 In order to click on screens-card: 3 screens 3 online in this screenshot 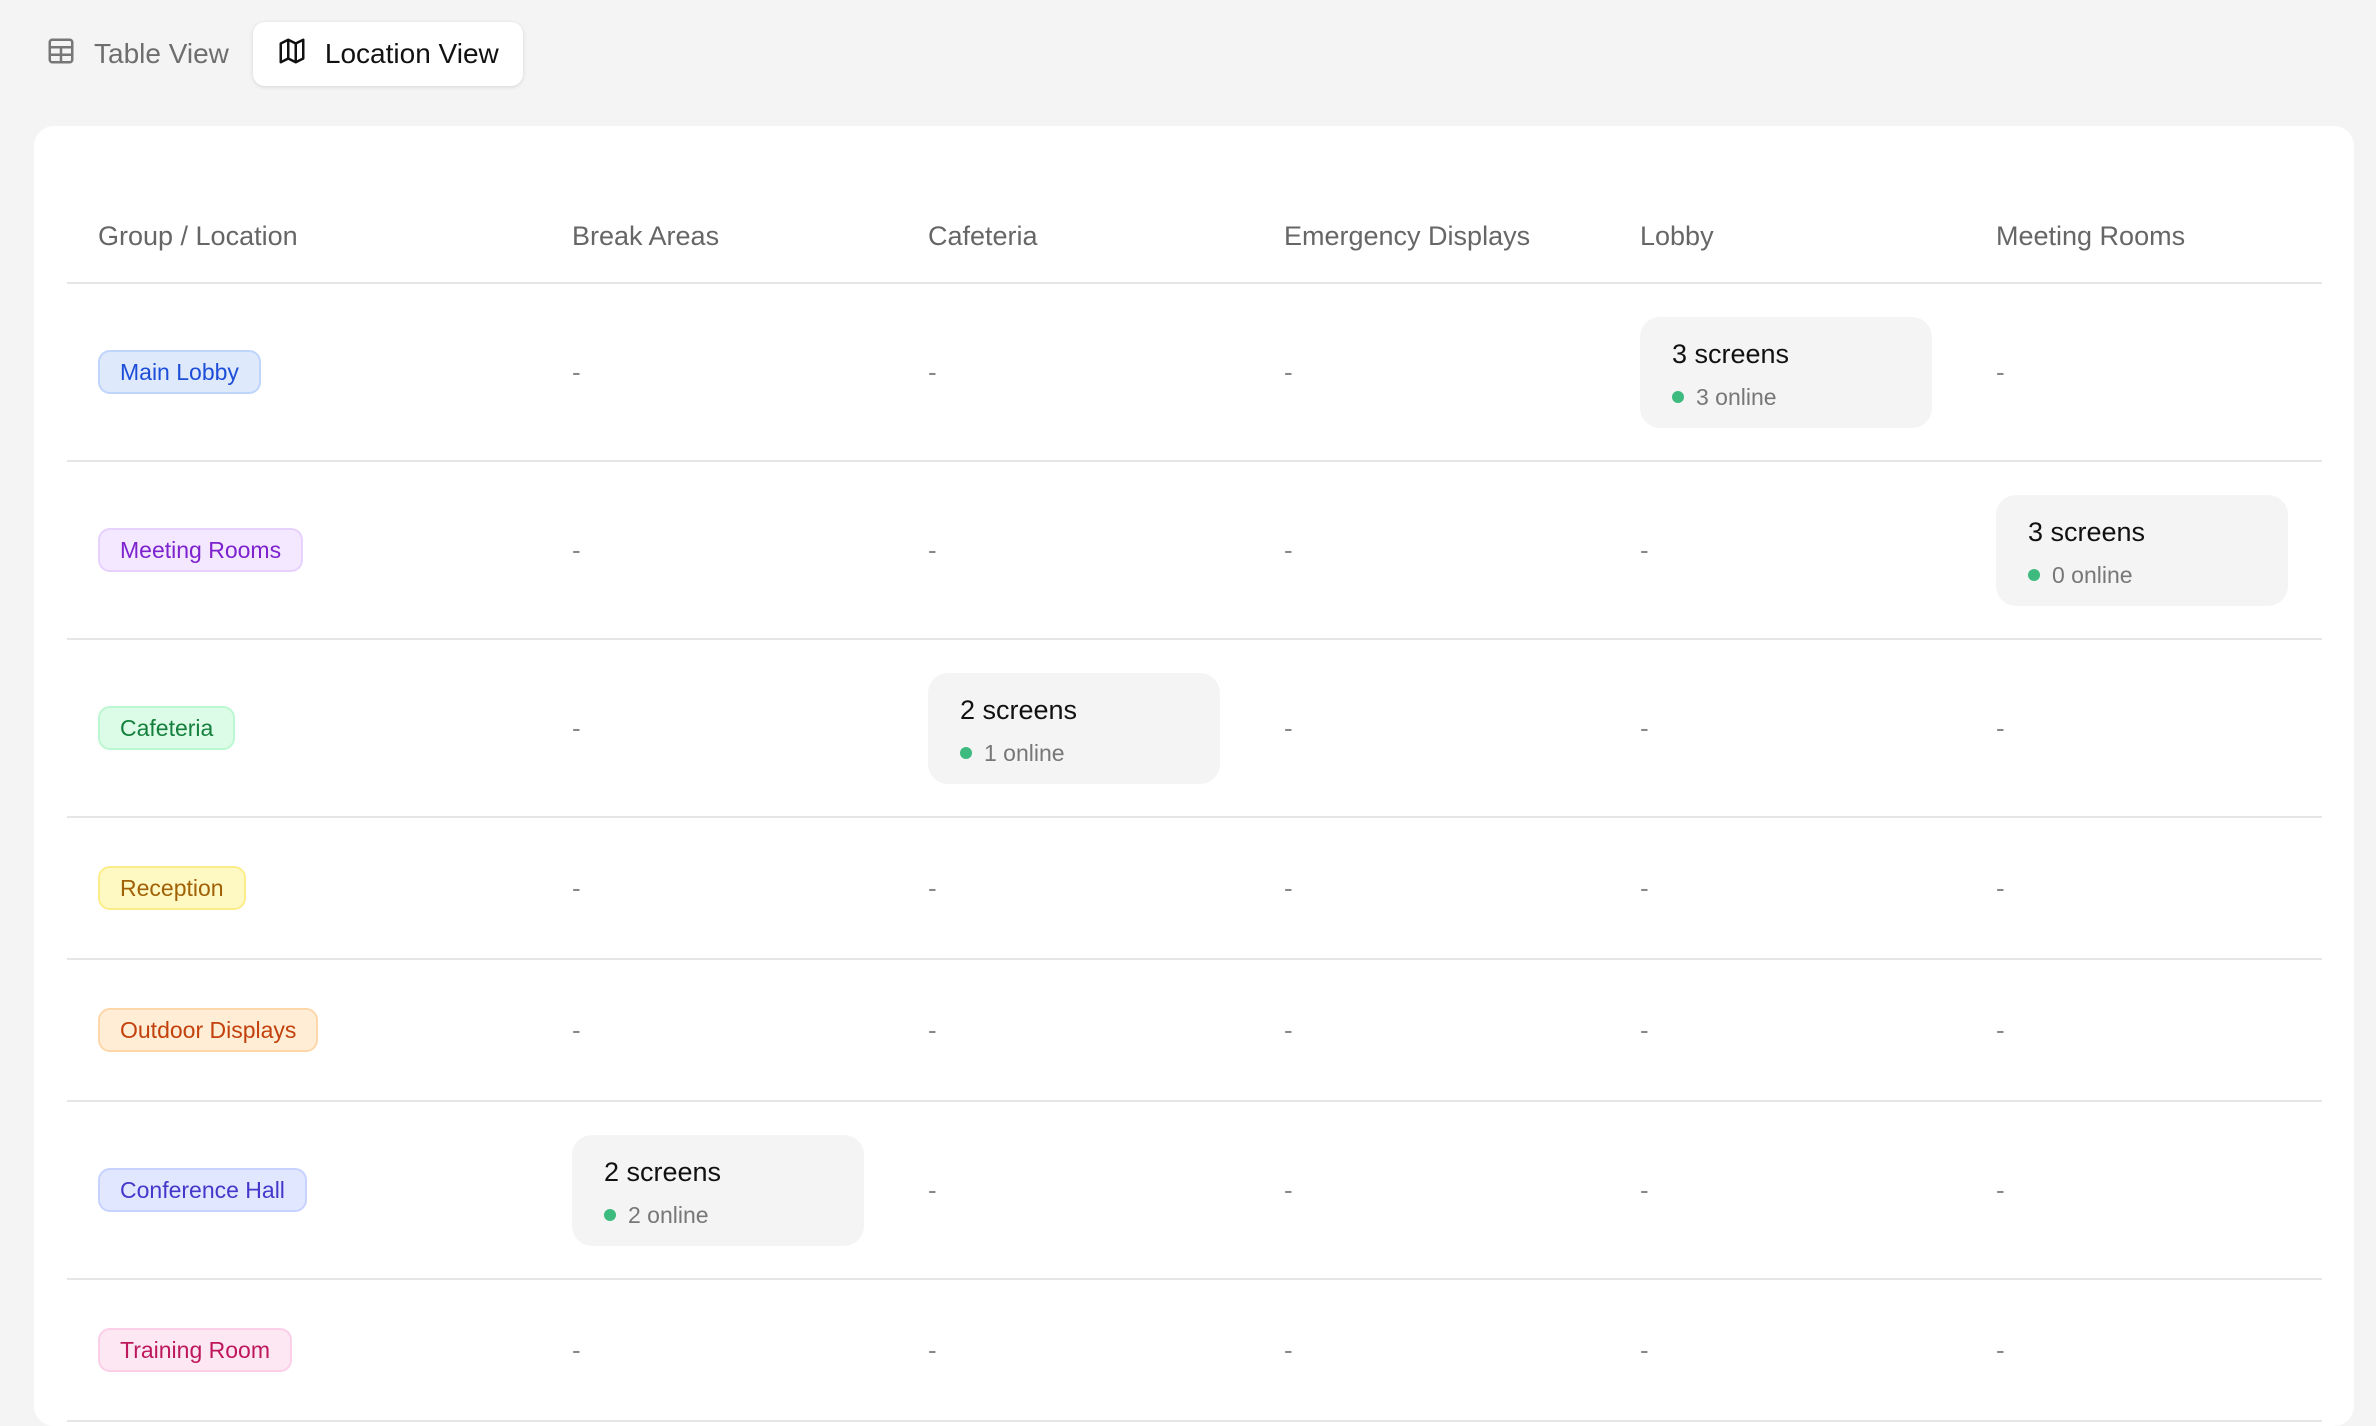, I will do `click(1786, 372)`.